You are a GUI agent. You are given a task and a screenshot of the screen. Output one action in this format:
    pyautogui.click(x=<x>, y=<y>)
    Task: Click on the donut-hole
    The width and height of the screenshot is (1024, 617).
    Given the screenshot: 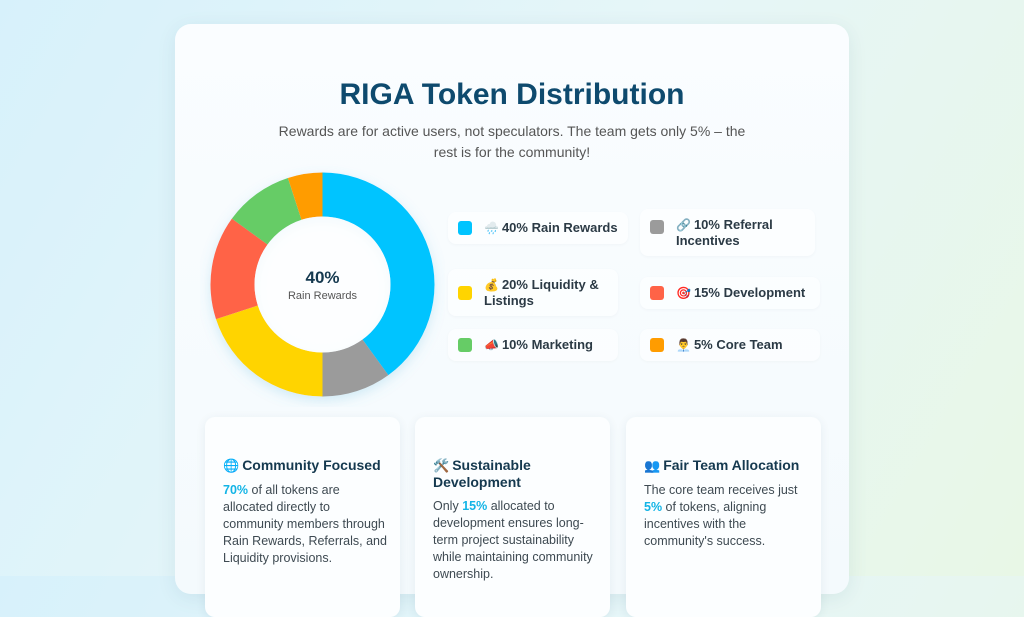 What is the action you would take?
    pyautogui.click(x=322, y=284)
    